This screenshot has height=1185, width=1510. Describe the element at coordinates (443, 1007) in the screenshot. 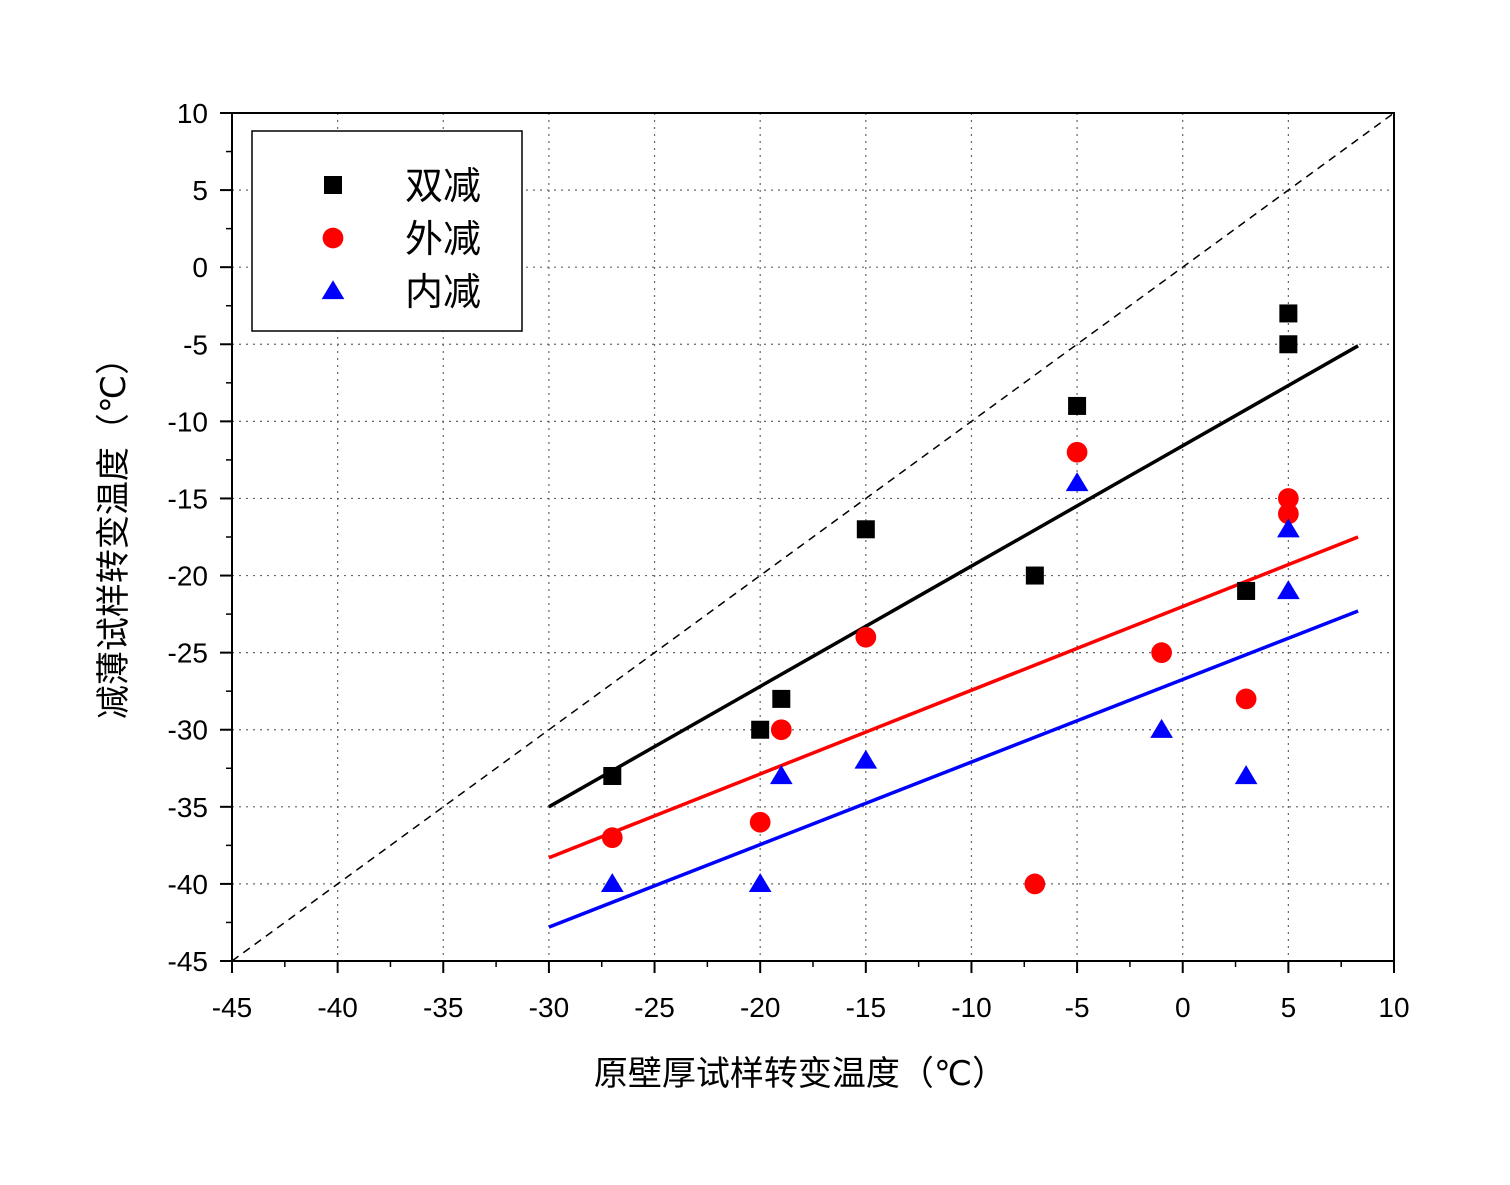

I see `x-tick-label: -35` at that location.